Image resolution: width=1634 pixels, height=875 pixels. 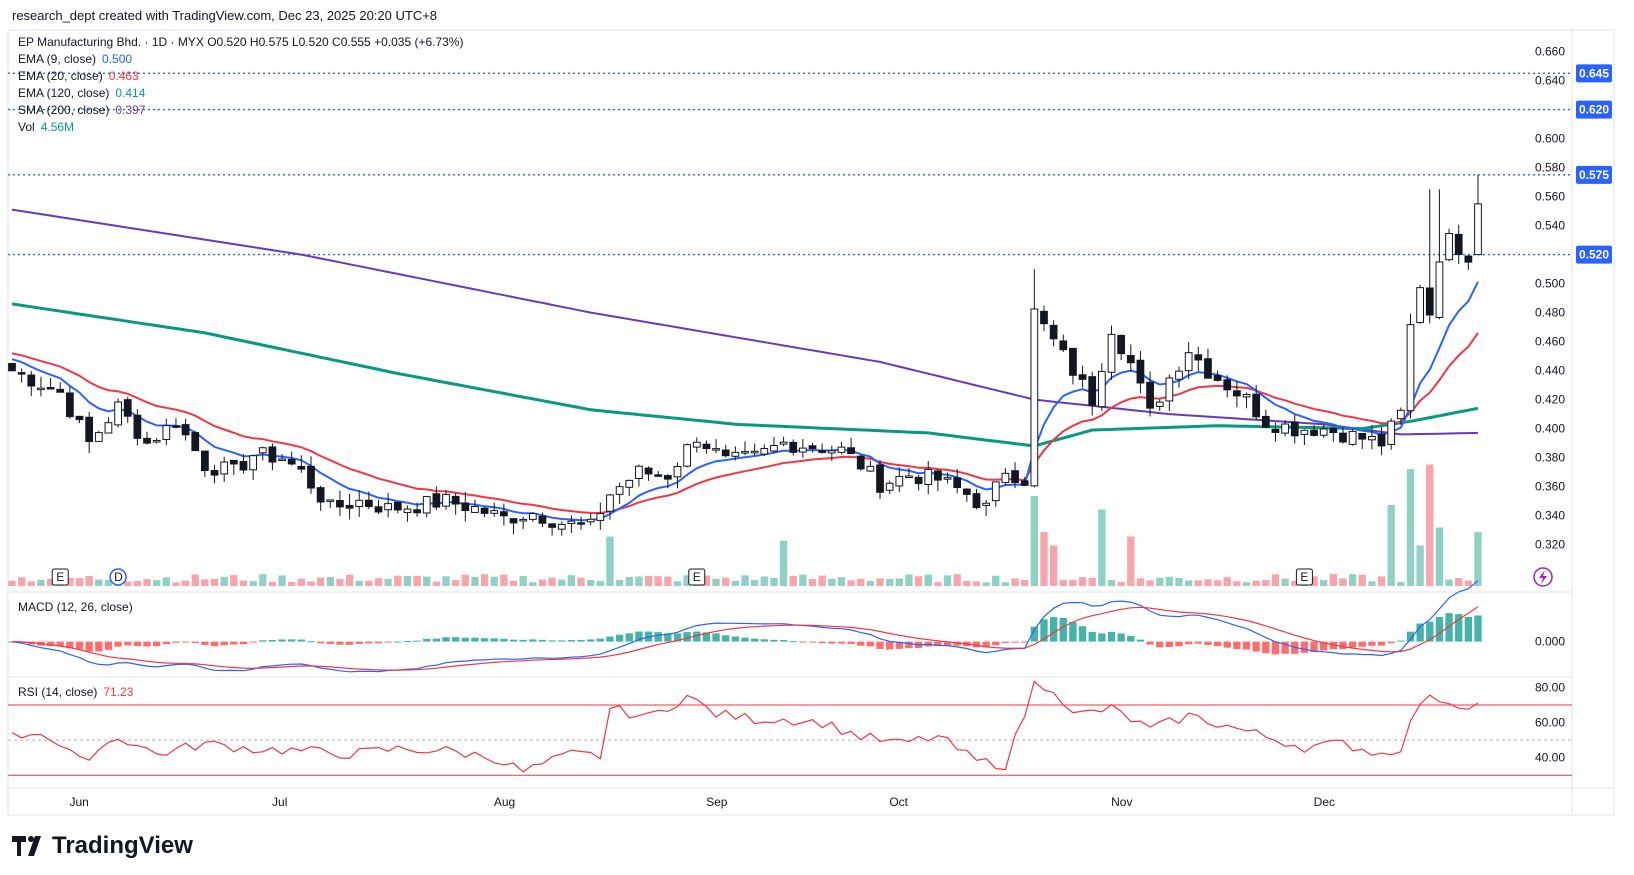 What do you see at coordinates (1550, 400) in the screenshot?
I see `price-tick-label: 0.420` at bounding box center [1550, 400].